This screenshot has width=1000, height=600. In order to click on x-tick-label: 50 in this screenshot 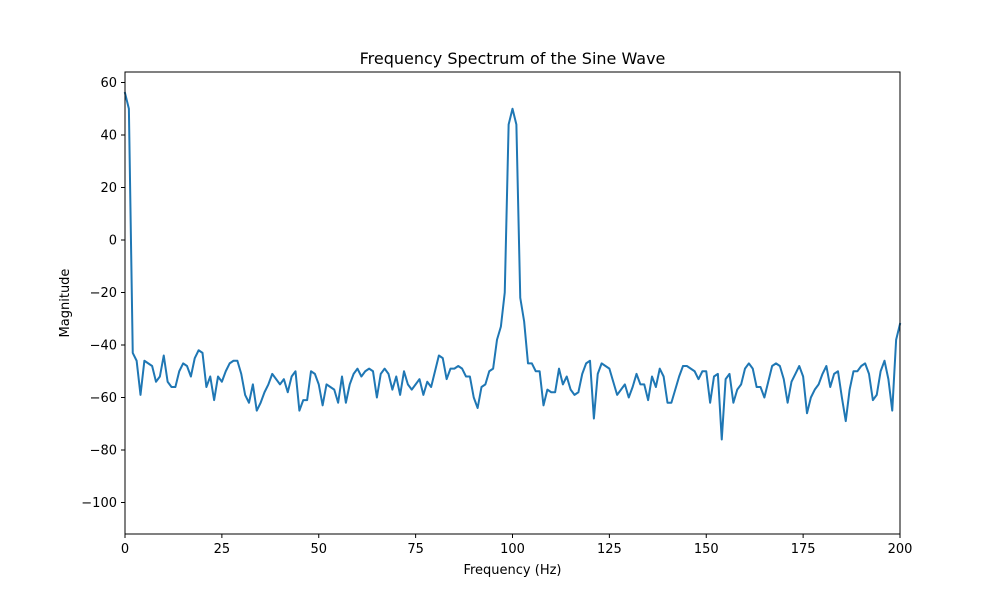, I will do `click(318, 549)`.